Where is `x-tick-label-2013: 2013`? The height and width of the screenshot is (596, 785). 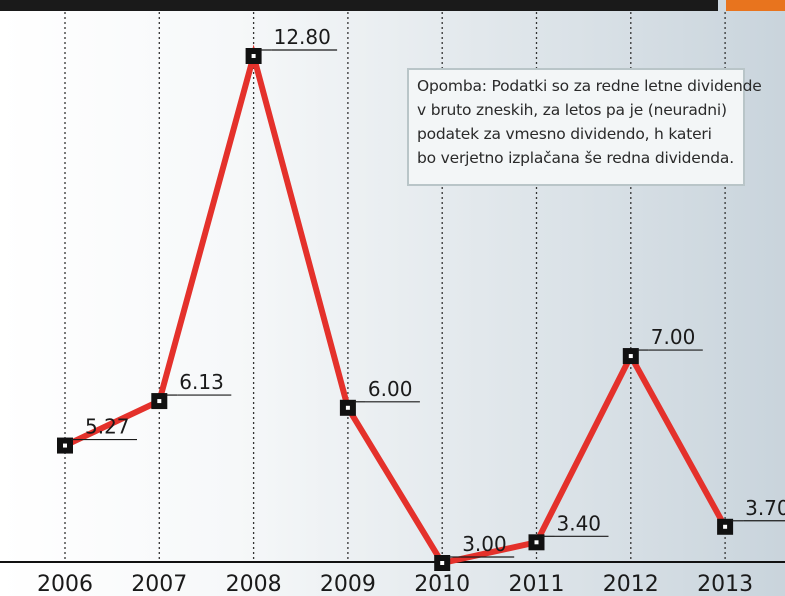
x-tick-label-2013: 2013 is located at coordinates (725, 584).